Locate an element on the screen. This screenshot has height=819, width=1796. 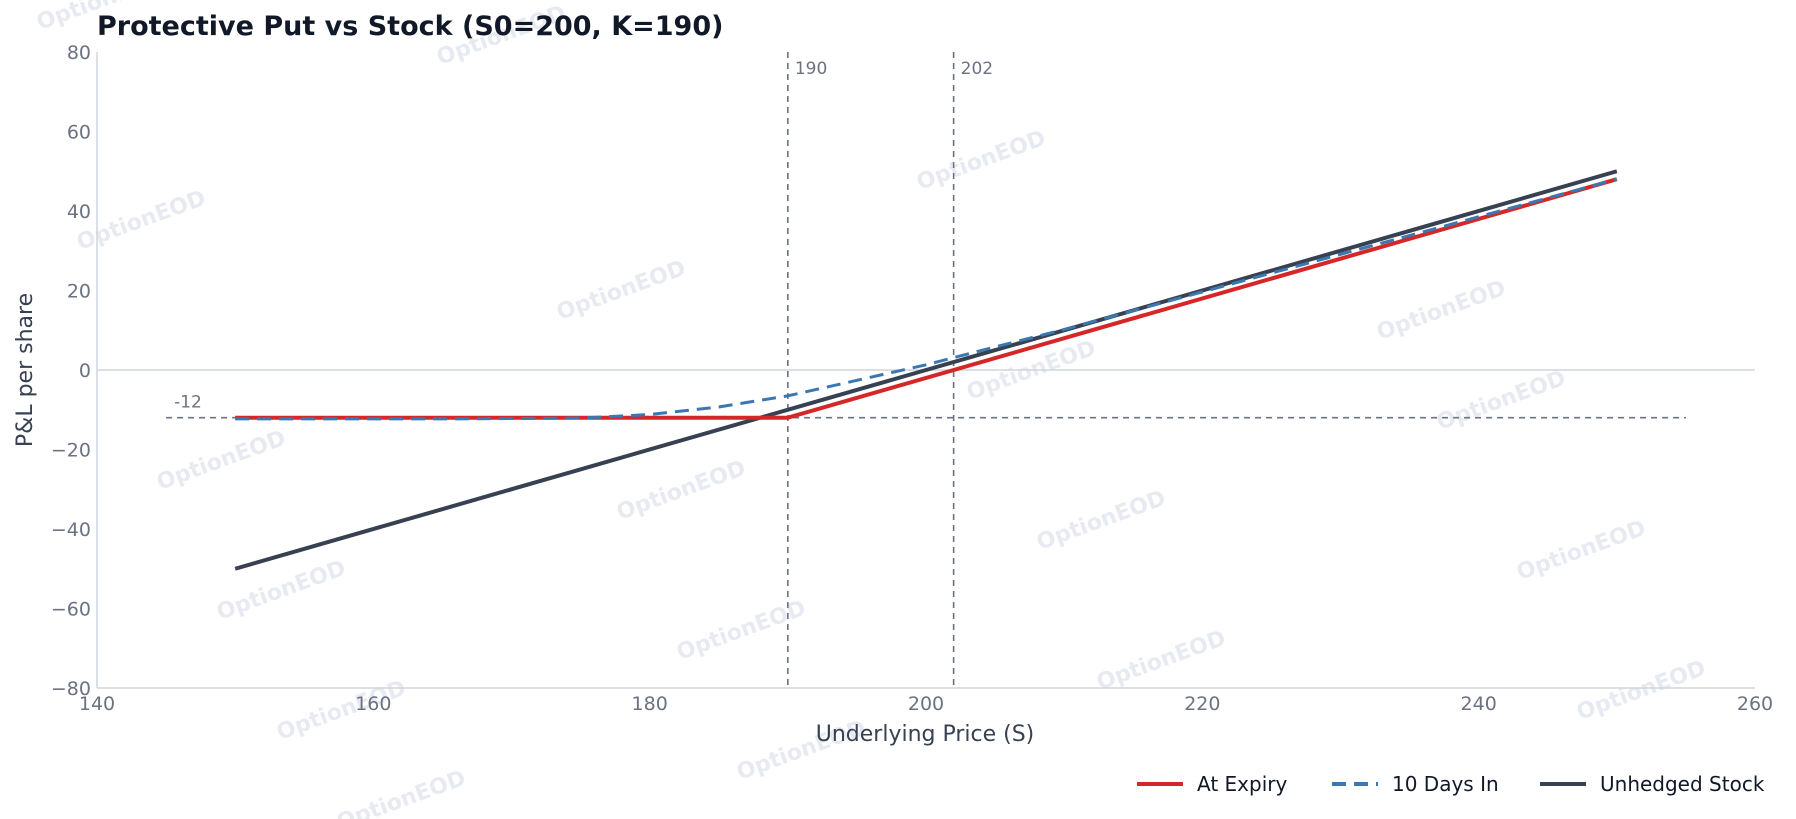
y-tick-label: −60 is located at coordinates (71, 610).